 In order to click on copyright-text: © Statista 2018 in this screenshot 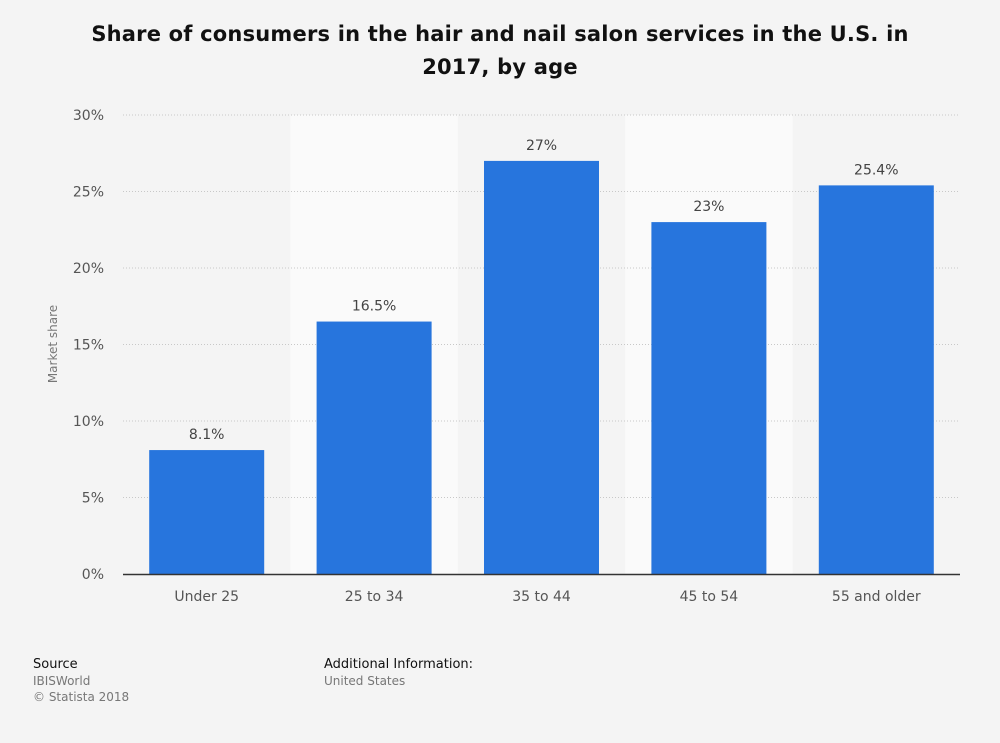, I will do `click(81, 697)`.